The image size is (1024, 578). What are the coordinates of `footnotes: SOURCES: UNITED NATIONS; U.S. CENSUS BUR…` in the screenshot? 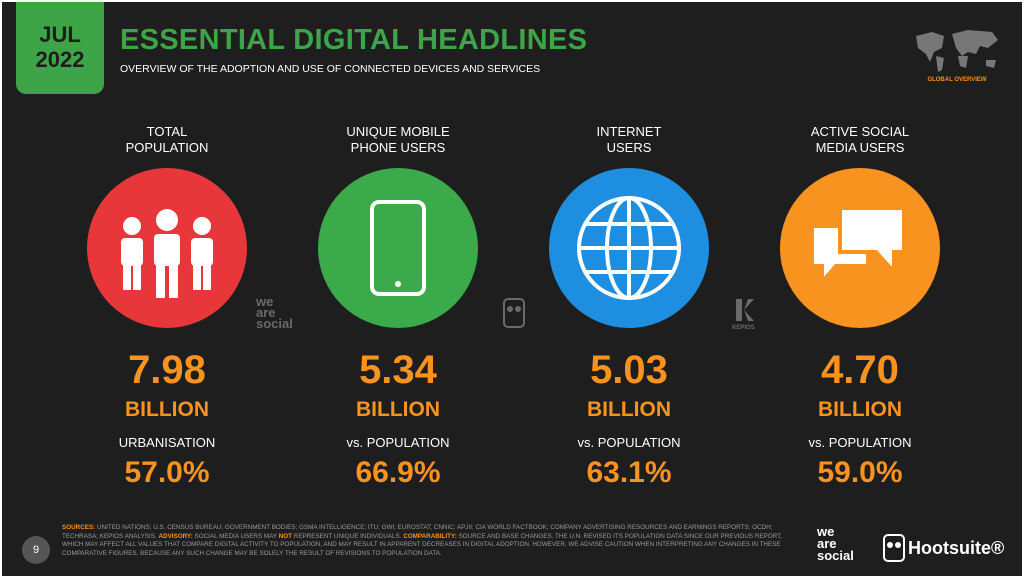 It's located at (429, 541).